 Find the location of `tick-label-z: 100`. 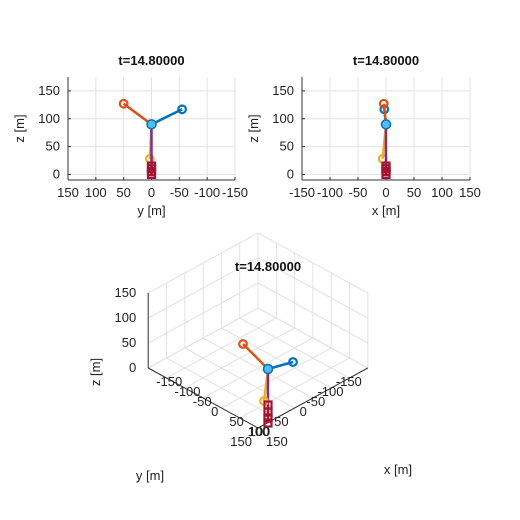

tick-label-z: 100 is located at coordinates (125, 317).